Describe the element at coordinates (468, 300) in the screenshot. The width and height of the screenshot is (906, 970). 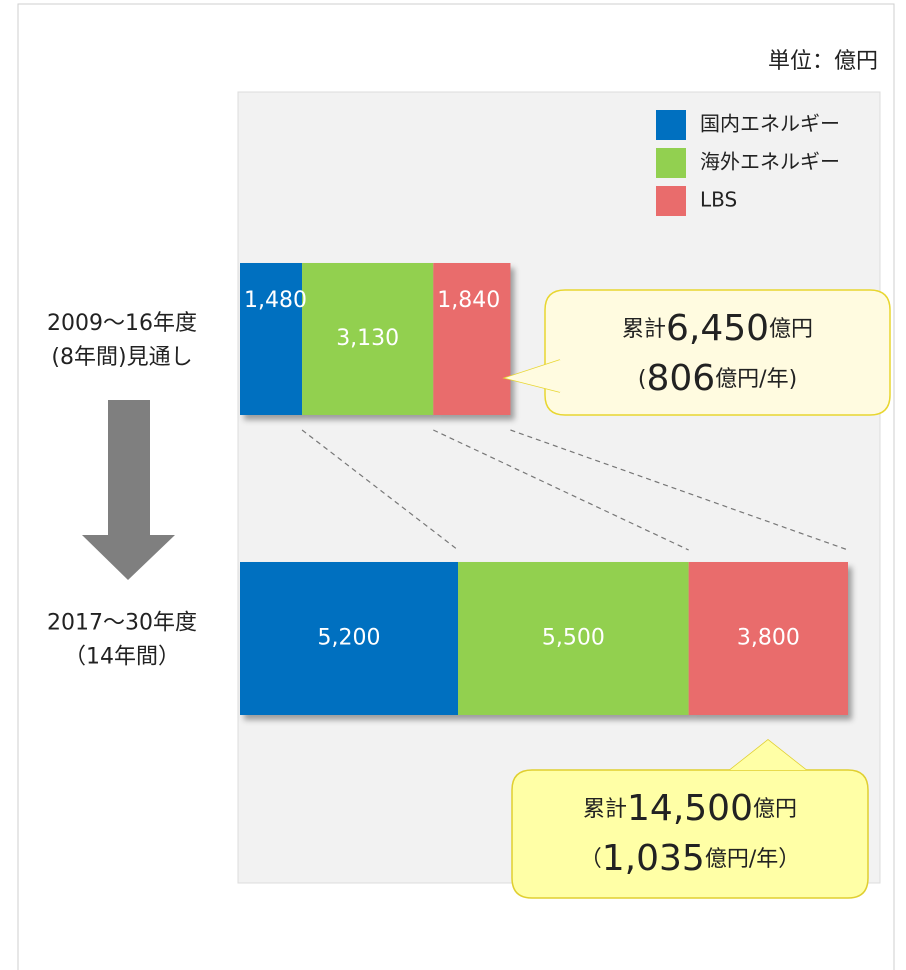
I see `value-label: 1,840` at that location.